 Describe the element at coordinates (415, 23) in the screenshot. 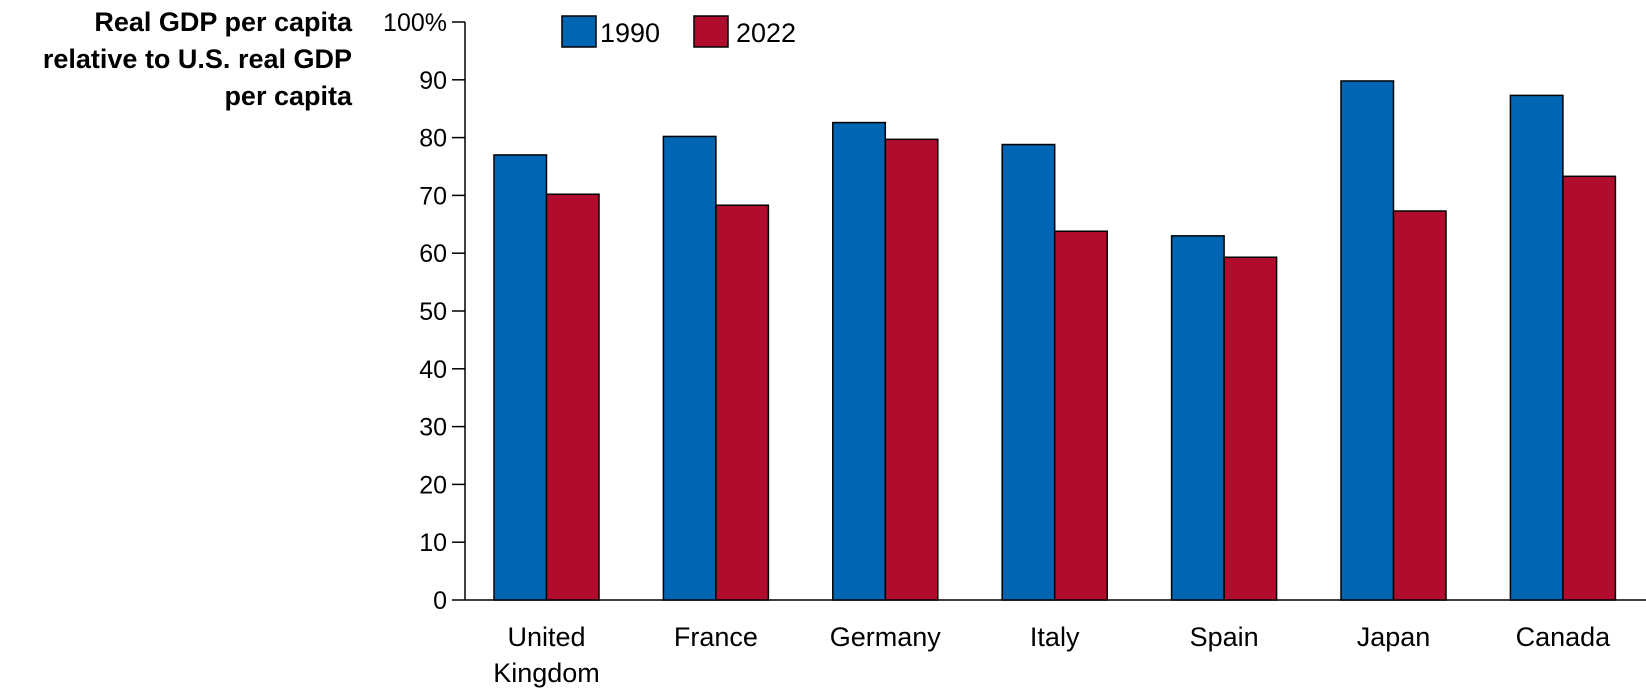

I see `y-tick-label: 100%` at that location.